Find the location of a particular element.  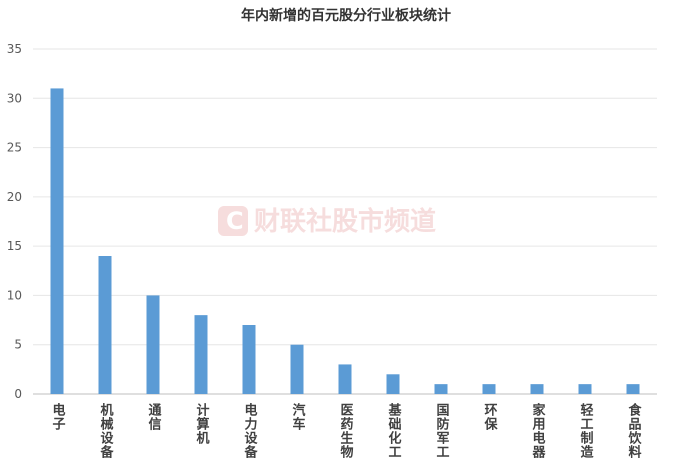

x-tick-label: 机械设备 is located at coordinates (106, 430).